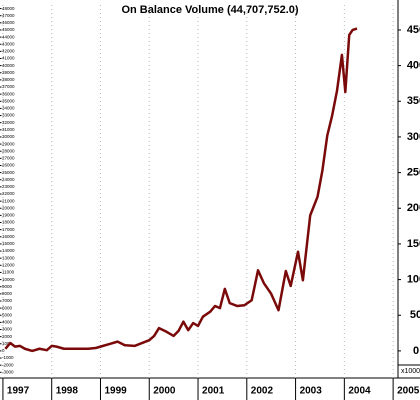  Describe the element at coordinates (413, 101) in the screenshot. I see `y-tick-label: 350` at that location.